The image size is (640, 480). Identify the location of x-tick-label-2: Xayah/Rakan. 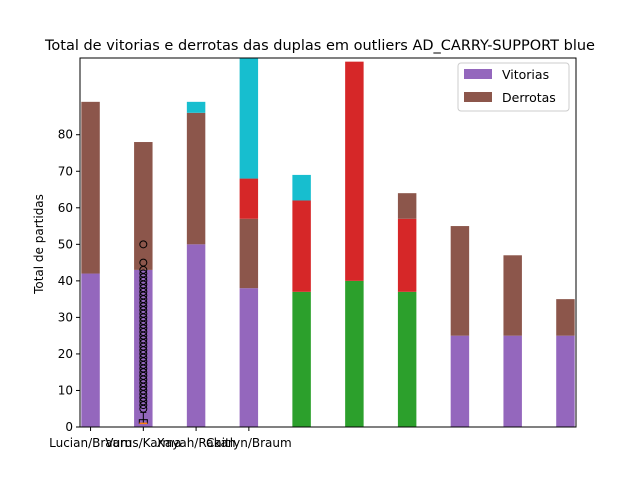
(196, 443).